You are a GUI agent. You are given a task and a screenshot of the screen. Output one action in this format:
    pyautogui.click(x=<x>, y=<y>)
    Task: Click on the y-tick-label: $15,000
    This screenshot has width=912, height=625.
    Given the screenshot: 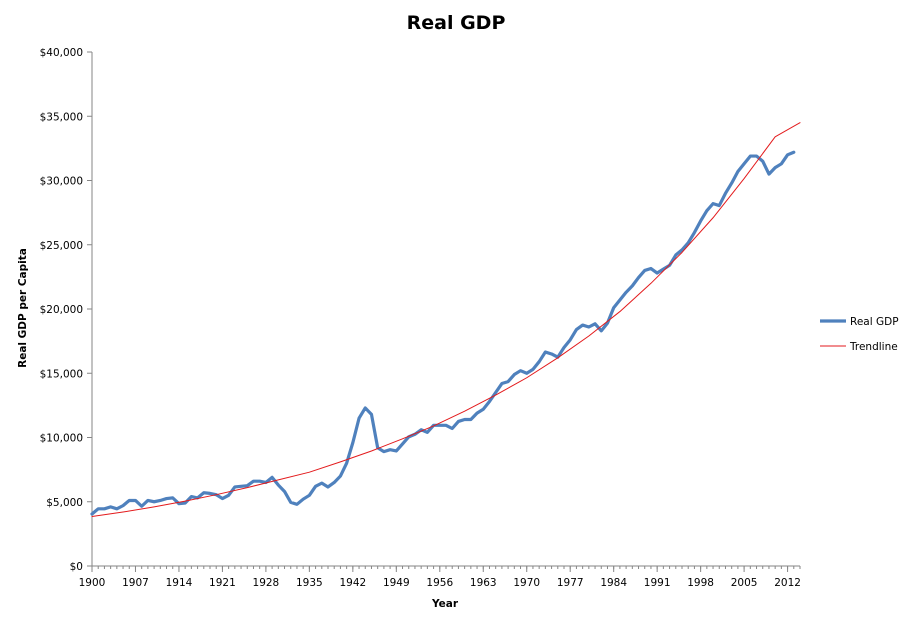 What is the action you would take?
    pyautogui.click(x=61, y=374)
    